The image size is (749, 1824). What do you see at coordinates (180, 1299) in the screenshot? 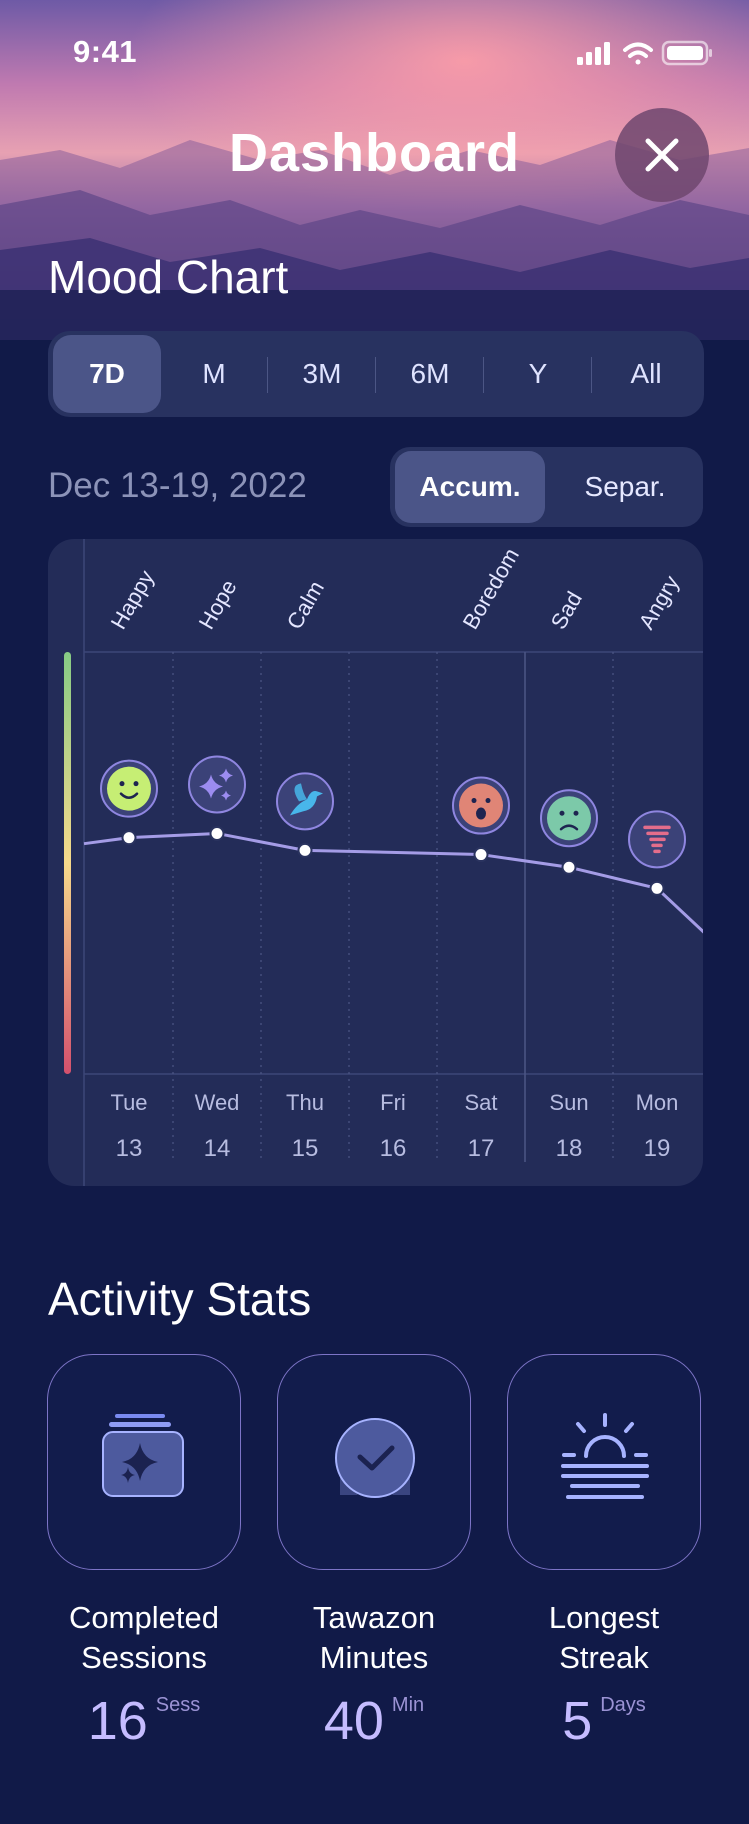
I see `activity-heading: Activity Stats` at bounding box center [180, 1299].